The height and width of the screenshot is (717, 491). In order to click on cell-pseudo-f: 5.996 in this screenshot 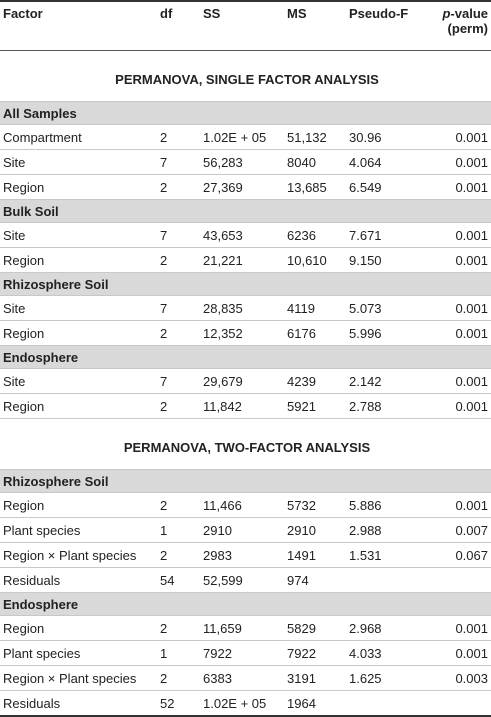, I will do `click(365, 333)`.